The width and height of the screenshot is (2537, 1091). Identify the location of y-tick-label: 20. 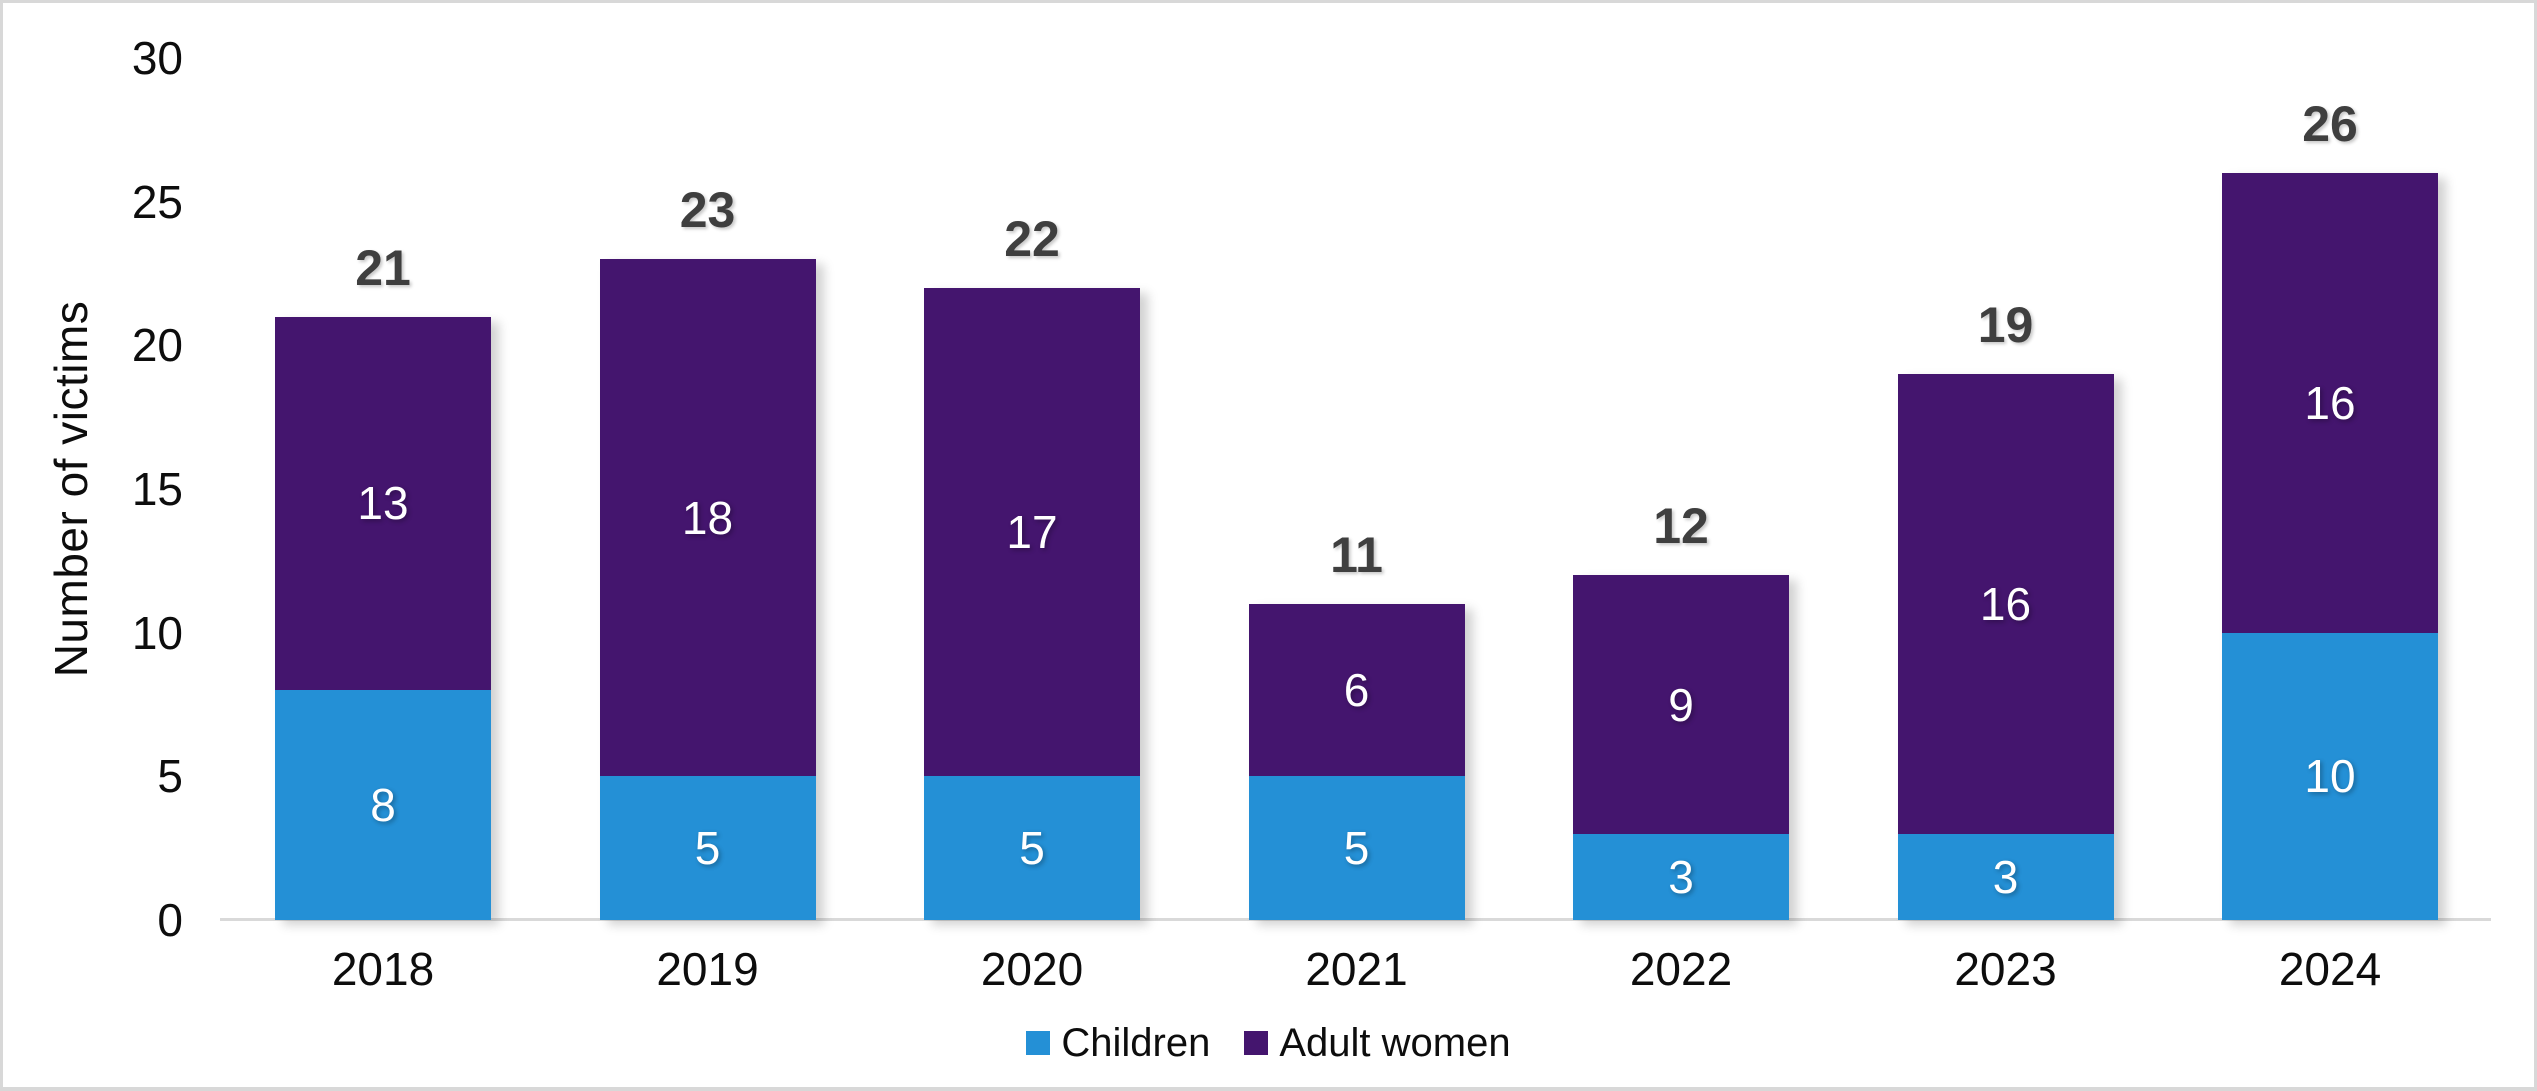
(157, 345).